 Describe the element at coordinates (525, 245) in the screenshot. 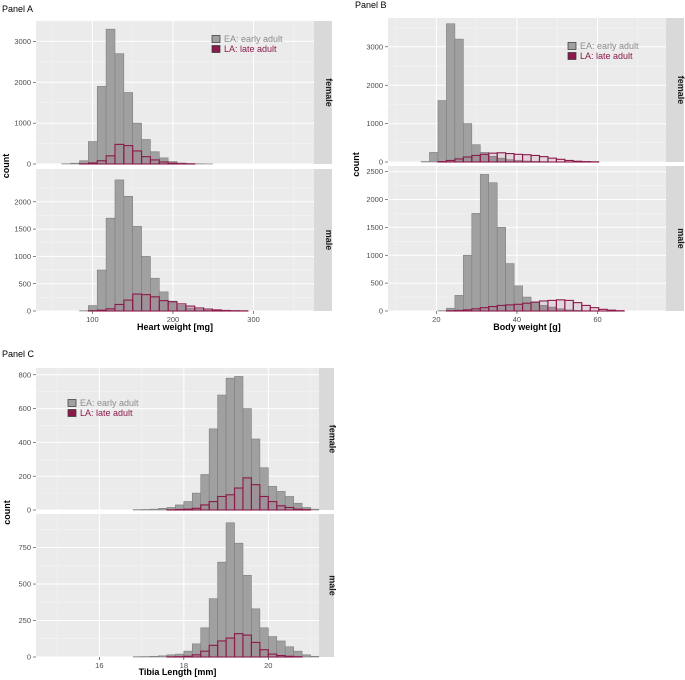

I see `facet-male: 0 500 1000 1500 2000 2500 male 20 40 60` at that location.